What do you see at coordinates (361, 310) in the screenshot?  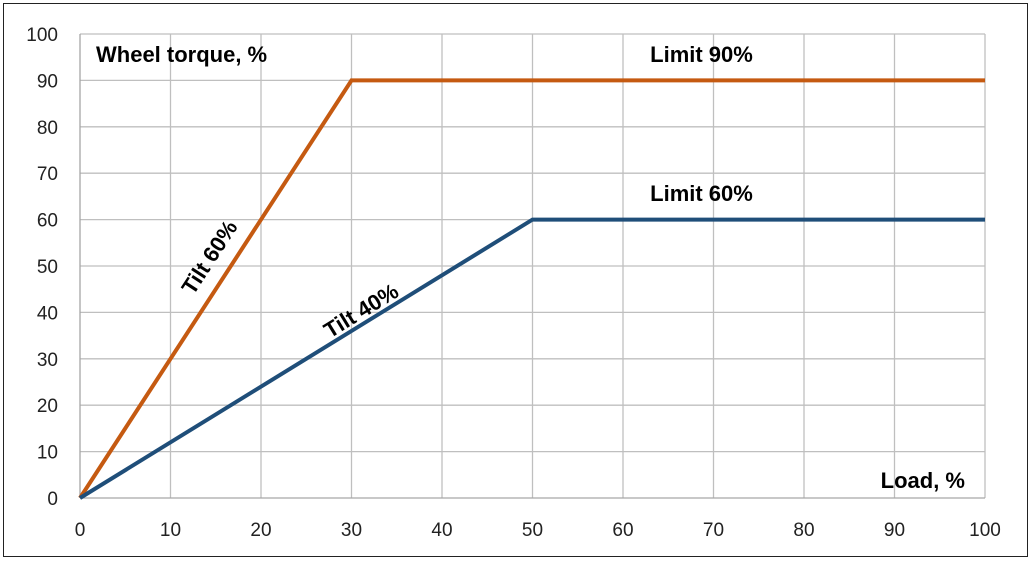 I see `annotation-label-3: Tilt 40%` at bounding box center [361, 310].